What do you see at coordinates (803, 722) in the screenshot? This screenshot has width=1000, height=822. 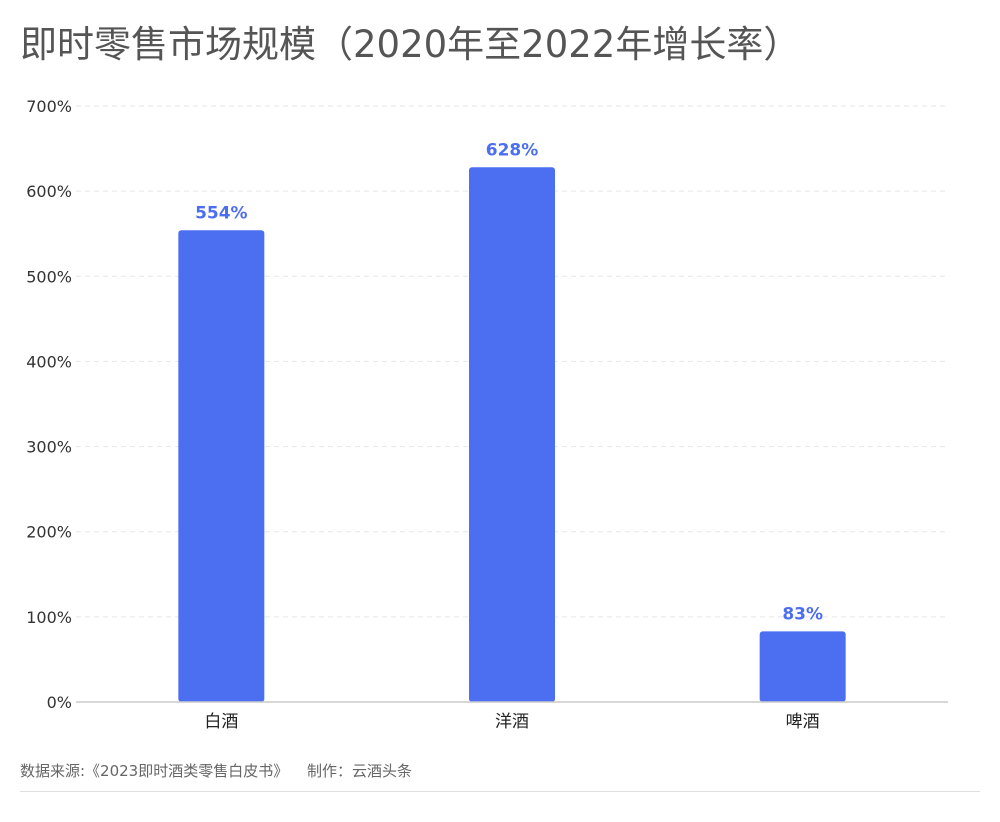 I see `x-category-label: 啤酒` at bounding box center [803, 722].